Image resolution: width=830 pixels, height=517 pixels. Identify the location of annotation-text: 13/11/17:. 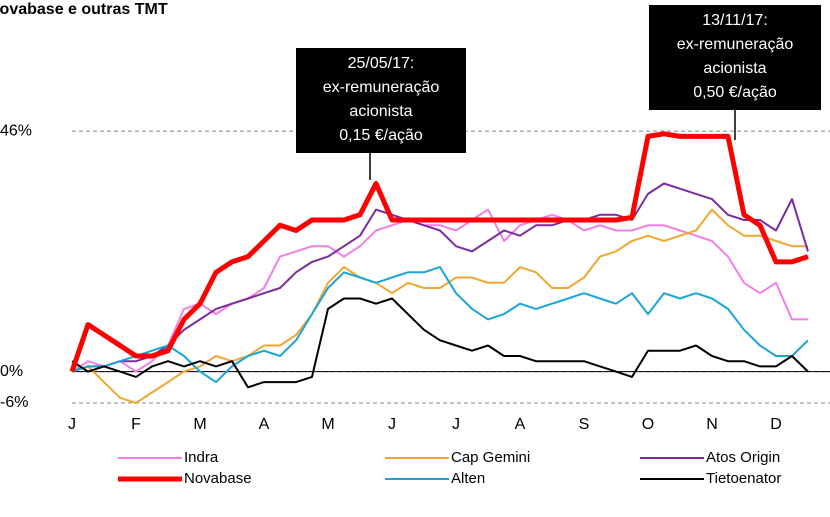
(735, 20).